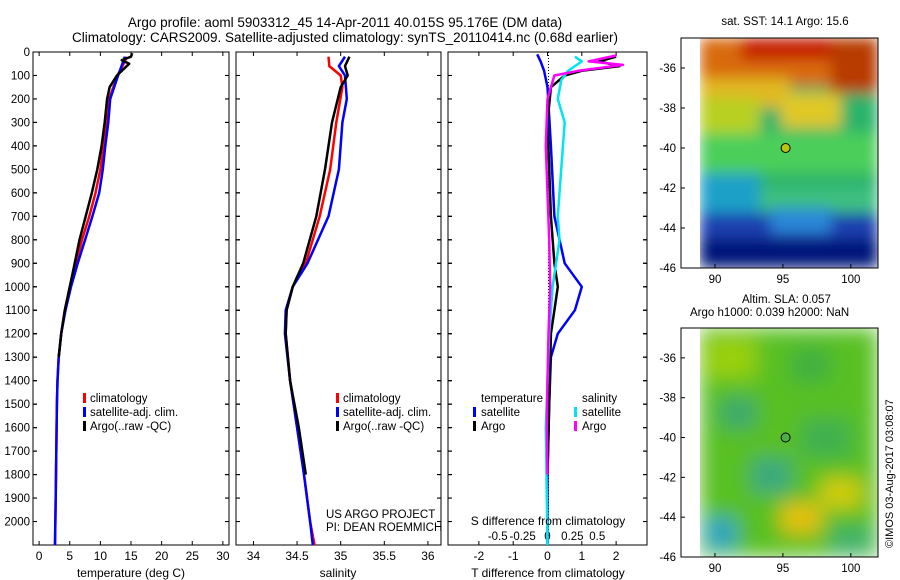 This screenshot has height=580, width=900. I want to click on x-tick-label: 25, so click(193, 556).